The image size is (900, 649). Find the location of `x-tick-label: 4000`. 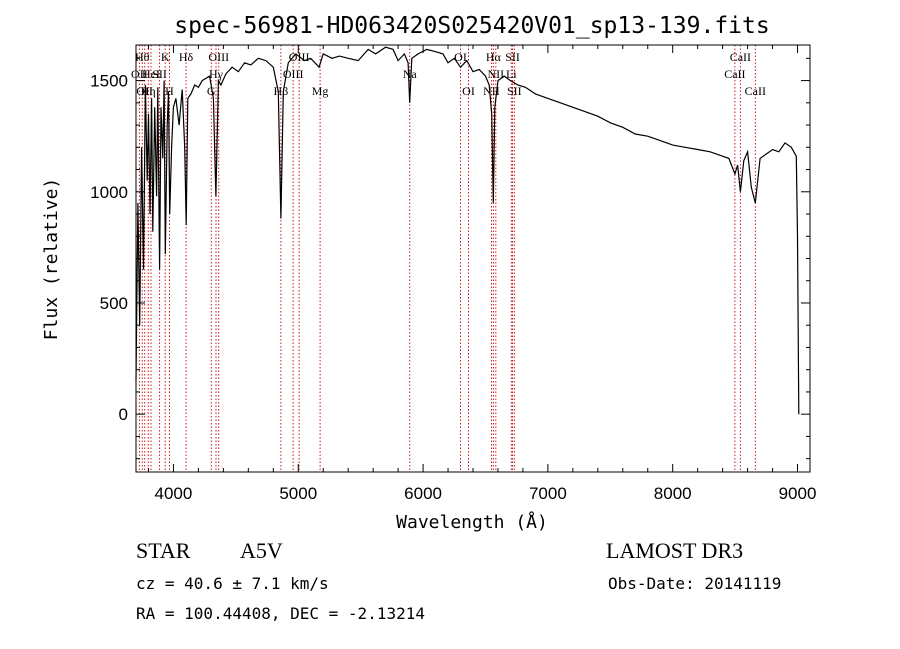

x-tick-label: 4000 is located at coordinates (174, 493).